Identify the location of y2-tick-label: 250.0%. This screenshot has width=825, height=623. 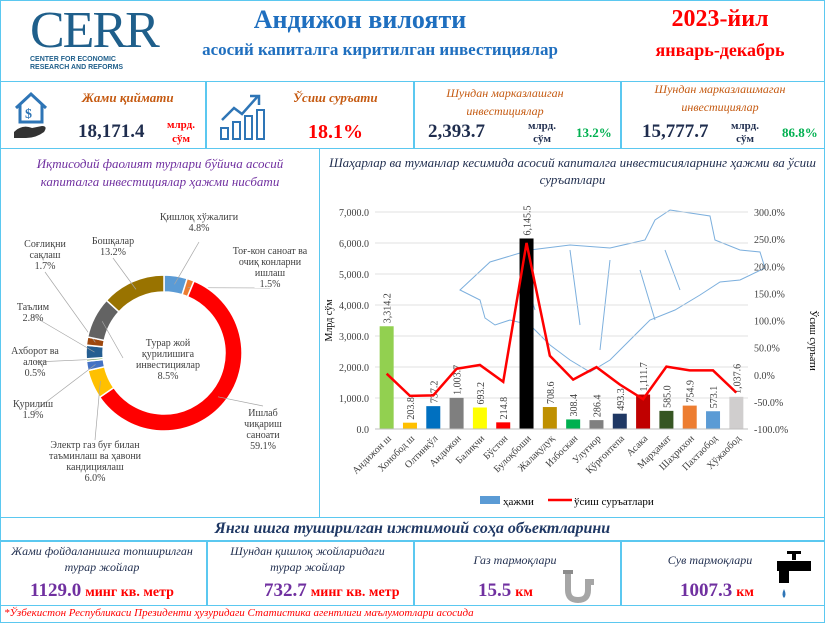
(769, 240).